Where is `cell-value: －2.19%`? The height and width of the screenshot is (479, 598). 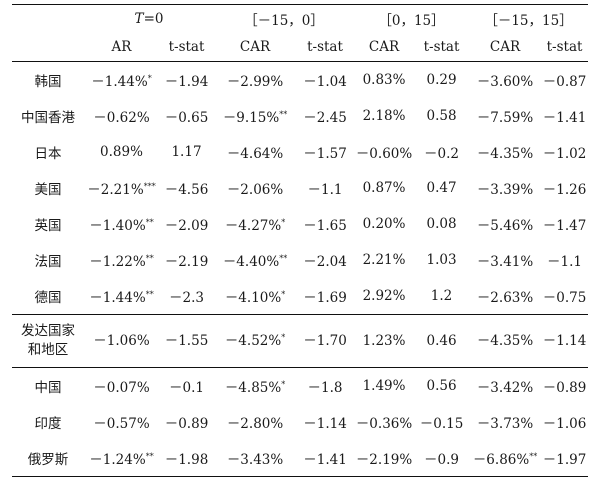 cell-value: －2.19% is located at coordinates (384, 460).